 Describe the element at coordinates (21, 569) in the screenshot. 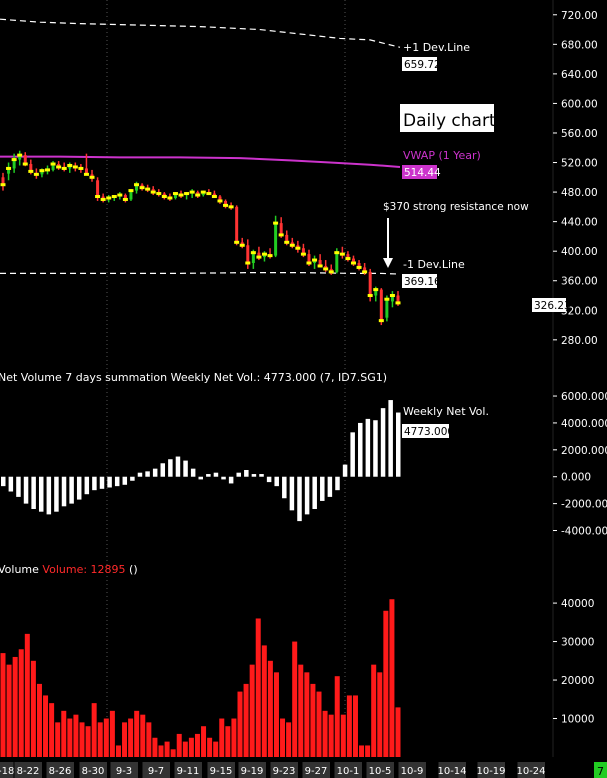

I see `volume-title-prefix: Volume` at that location.